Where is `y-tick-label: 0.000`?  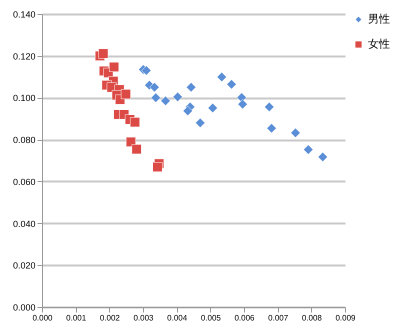 y-tick-label: 0.000 is located at coordinates (24, 307).